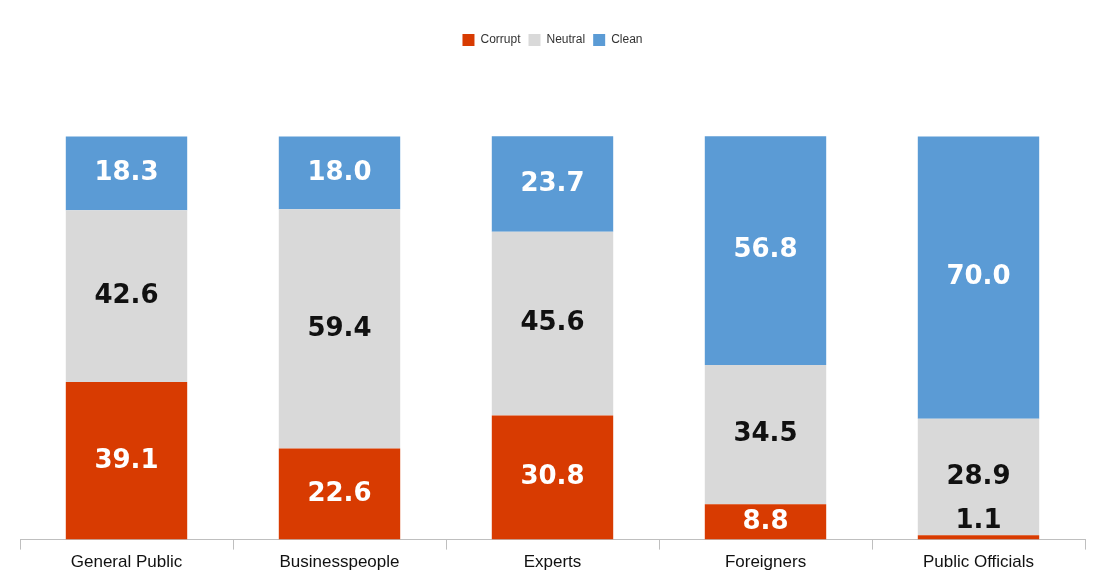 Image resolution: width=1105 pixels, height=576 pixels. What do you see at coordinates (765, 432) in the screenshot?
I see `data-label: 34.5` at bounding box center [765, 432].